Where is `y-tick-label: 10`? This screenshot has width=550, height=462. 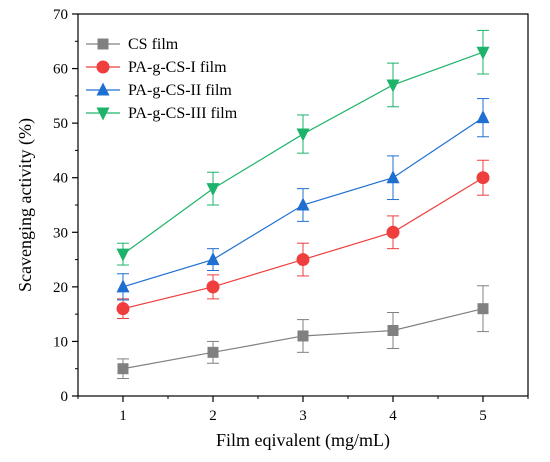 y-tick-label: 10 is located at coordinates (60, 342).